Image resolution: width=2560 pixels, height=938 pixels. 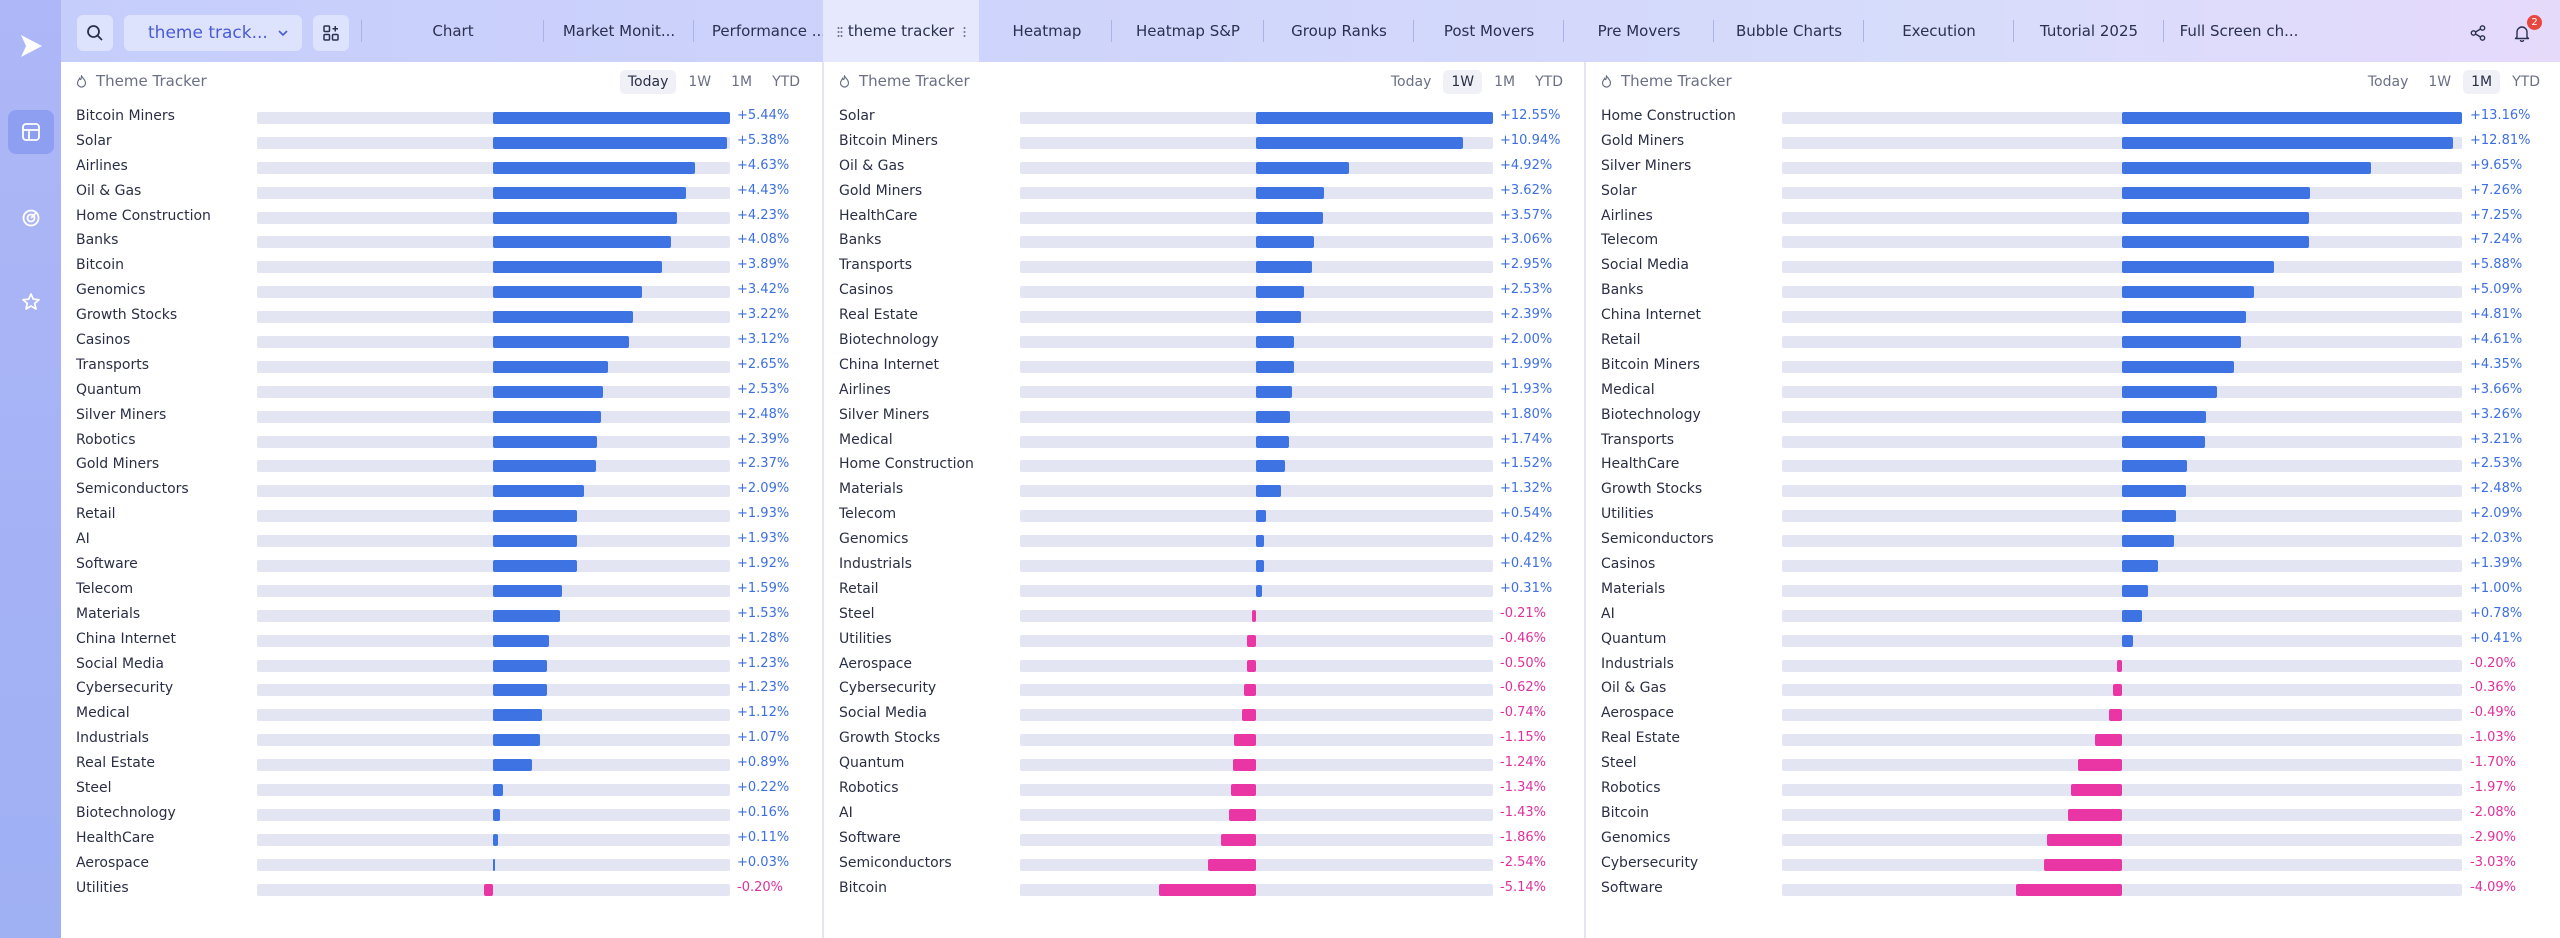 What do you see at coordinates (440, 240) in the screenshot?
I see `theme-row-banks: Banks +4.08%` at bounding box center [440, 240].